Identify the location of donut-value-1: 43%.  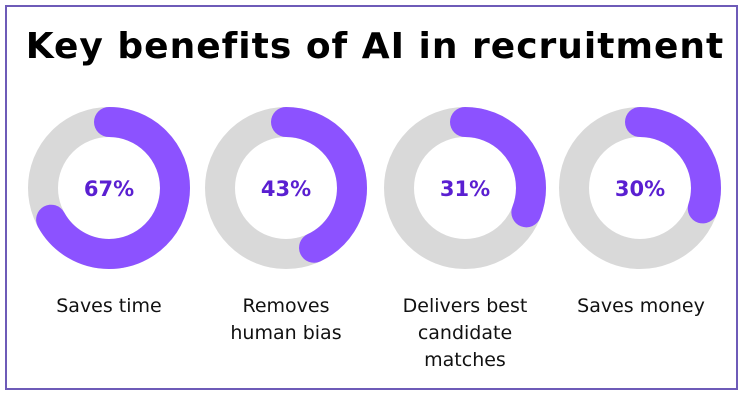
(286, 189).